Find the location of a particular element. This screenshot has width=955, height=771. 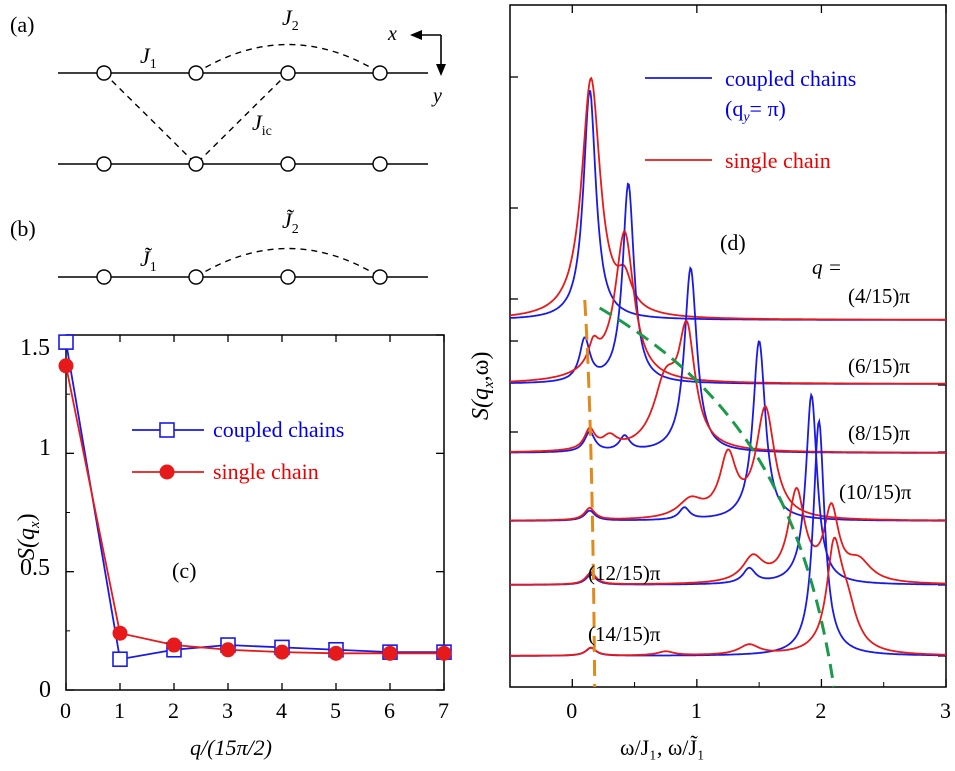

legend-label-coupled-d: coupled chains is located at coordinates (790, 78).